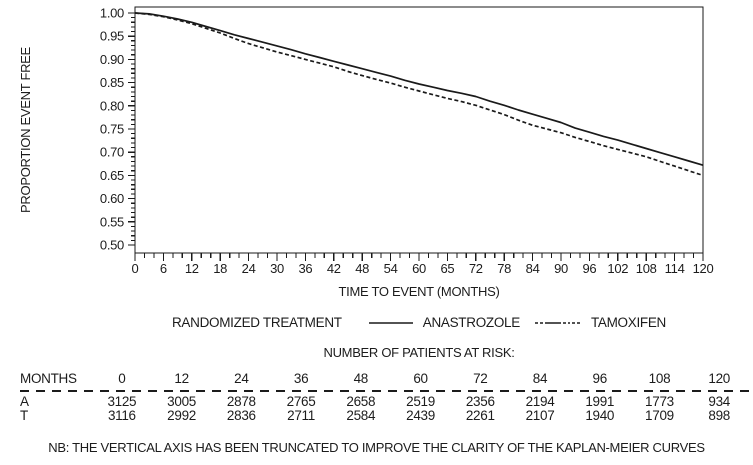  What do you see at coordinates (391, 268) in the screenshot?
I see `x-tick-label: 54` at bounding box center [391, 268].